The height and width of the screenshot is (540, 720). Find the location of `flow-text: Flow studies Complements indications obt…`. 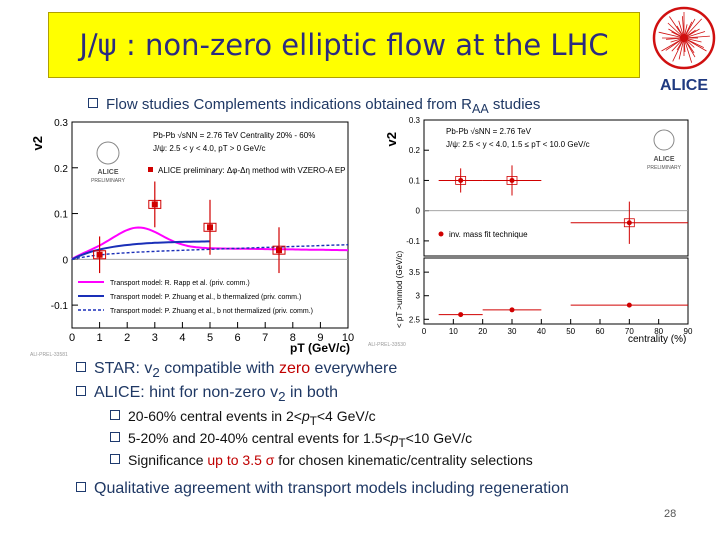

flow-text: Flow studies Complements indications obt… is located at coordinates (289, 104).